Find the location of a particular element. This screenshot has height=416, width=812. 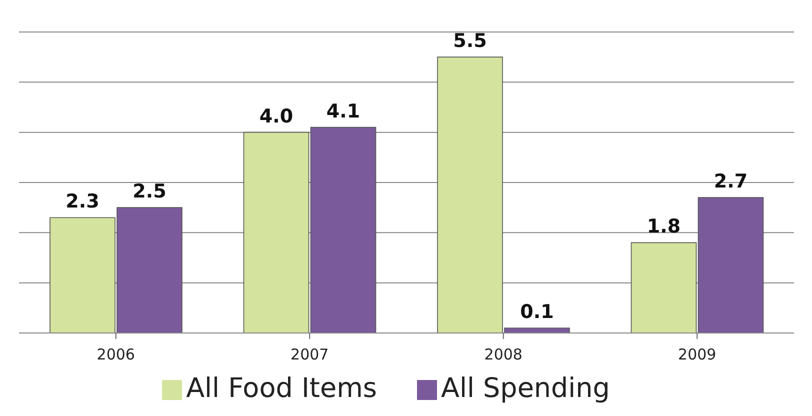

data-label: 4.0 is located at coordinates (276, 116).